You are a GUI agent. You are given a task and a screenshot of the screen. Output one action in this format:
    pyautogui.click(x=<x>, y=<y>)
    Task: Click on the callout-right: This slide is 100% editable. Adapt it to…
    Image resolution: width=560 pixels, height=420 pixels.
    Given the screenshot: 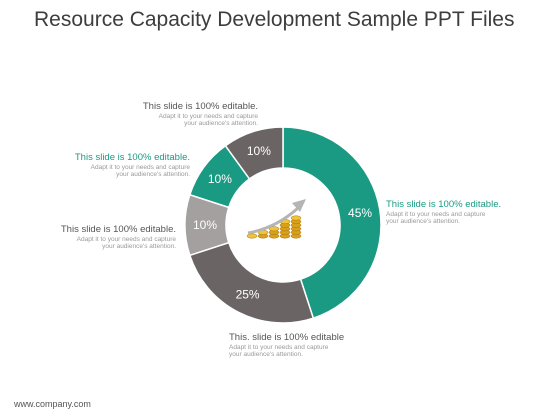 What is the action you would take?
    pyautogui.click(x=444, y=212)
    